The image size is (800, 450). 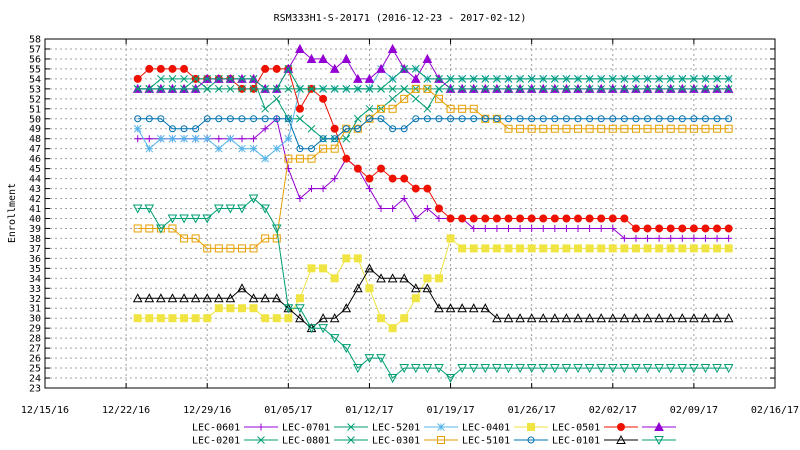 I want to click on y-tick-label: 47, so click(x=35, y=149).